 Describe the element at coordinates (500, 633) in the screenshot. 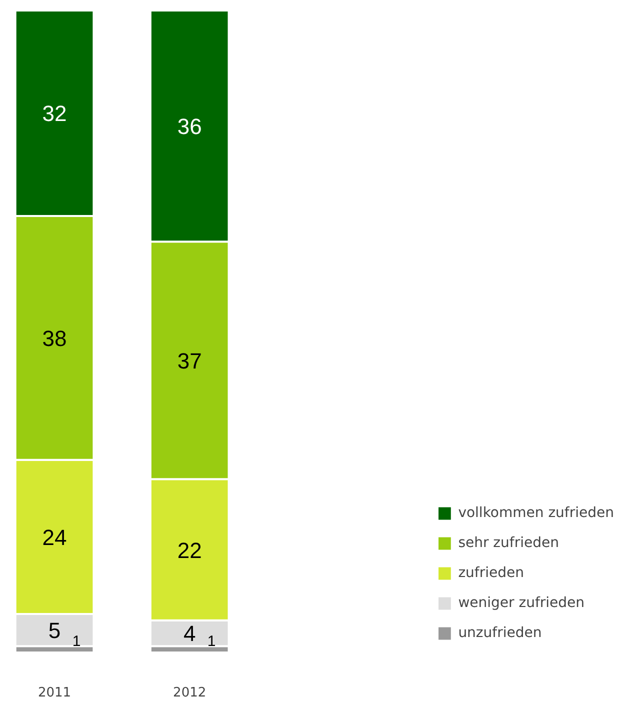

I see `legend-label: unzufrieden` at that location.